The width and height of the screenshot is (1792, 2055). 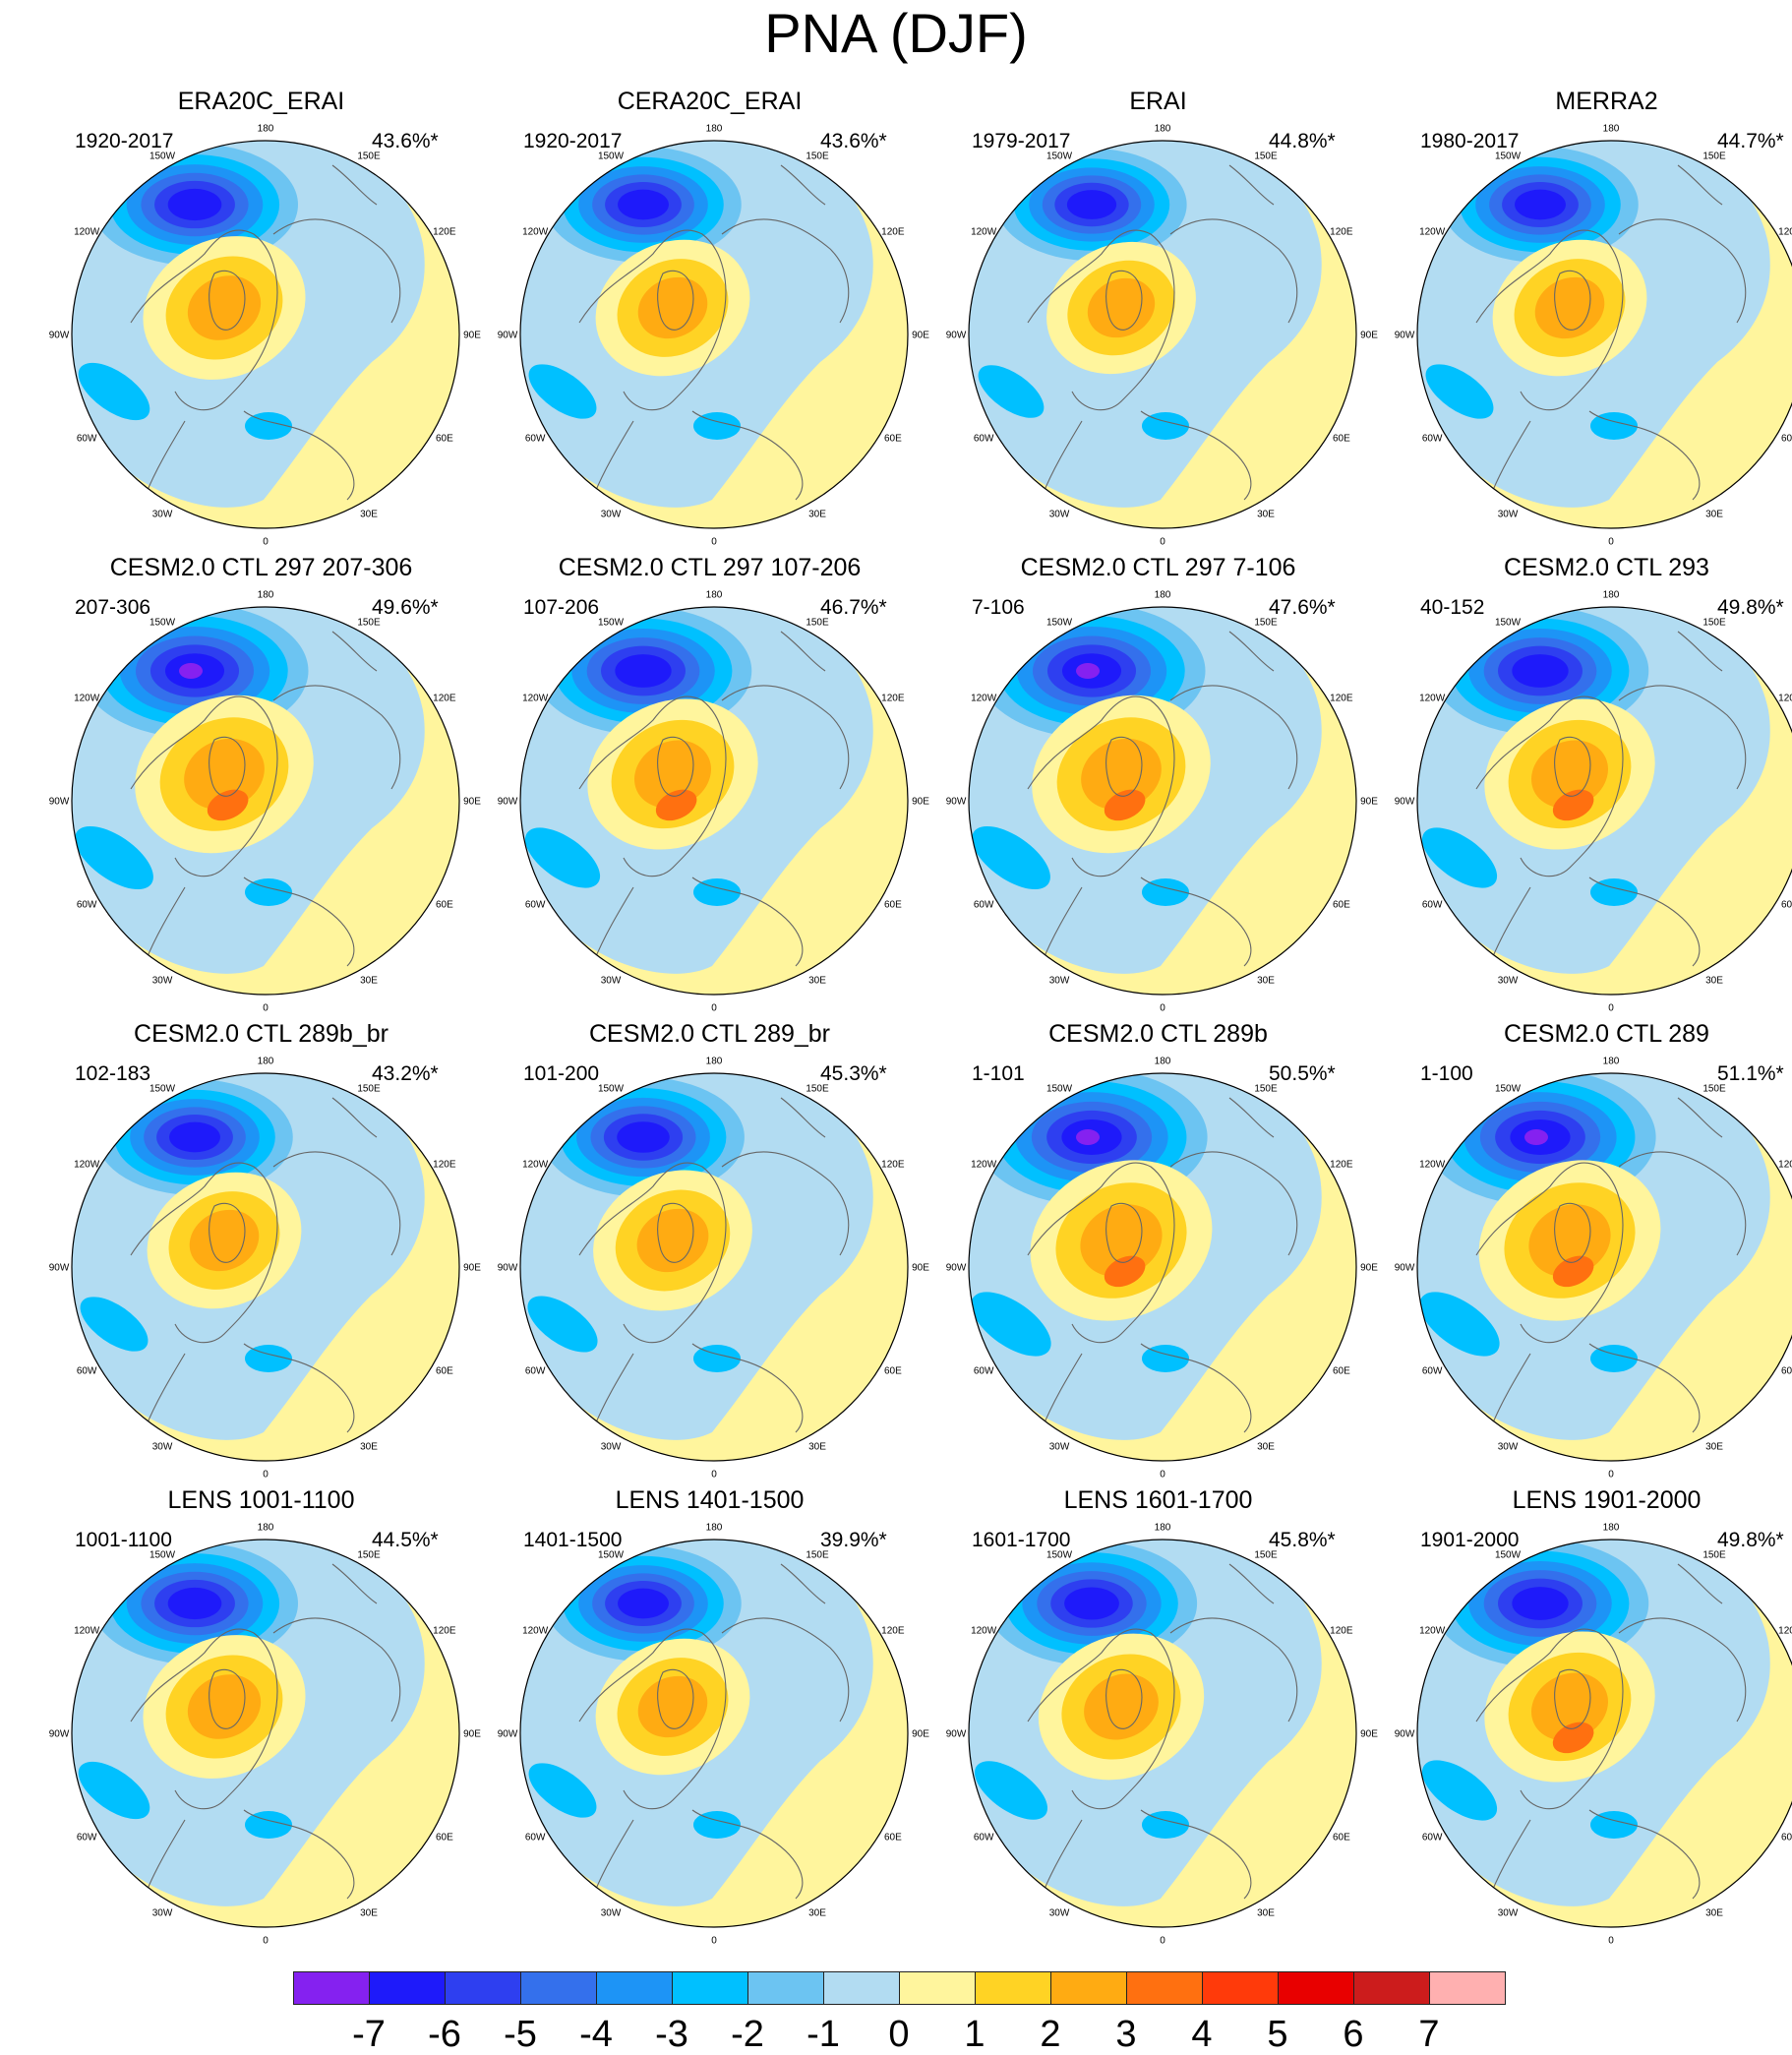 What do you see at coordinates (1470, 1540) in the screenshot?
I see `panel-year-range: 1901-2000` at bounding box center [1470, 1540].